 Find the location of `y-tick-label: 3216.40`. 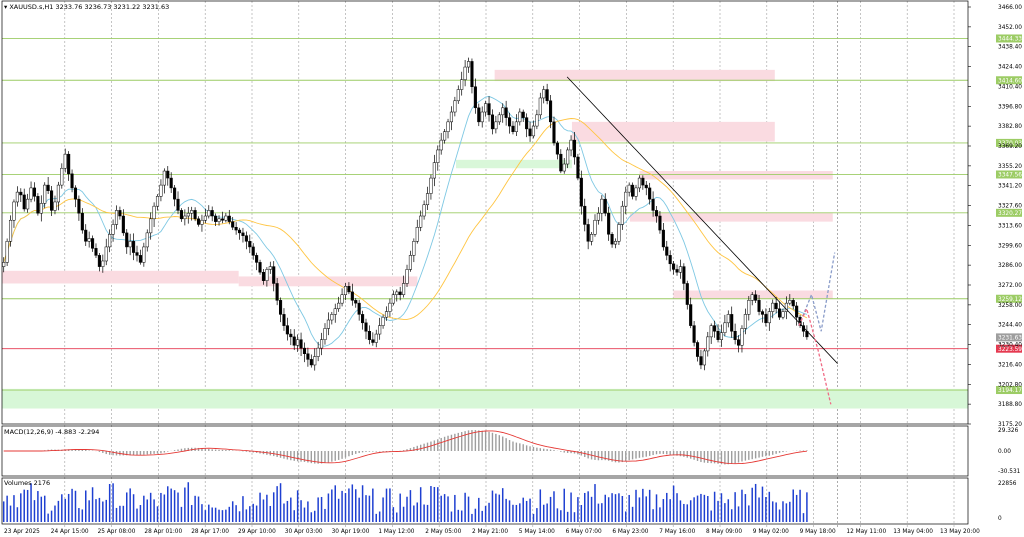

y-tick-label: 3216.40 is located at coordinates (1010, 365).